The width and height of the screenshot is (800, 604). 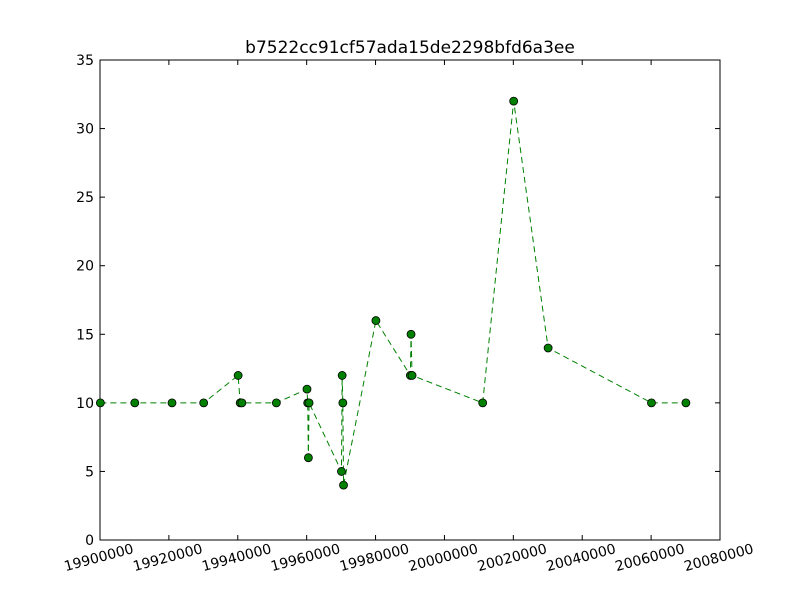 I want to click on y-tick-label: 25, so click(x=85, y=198).